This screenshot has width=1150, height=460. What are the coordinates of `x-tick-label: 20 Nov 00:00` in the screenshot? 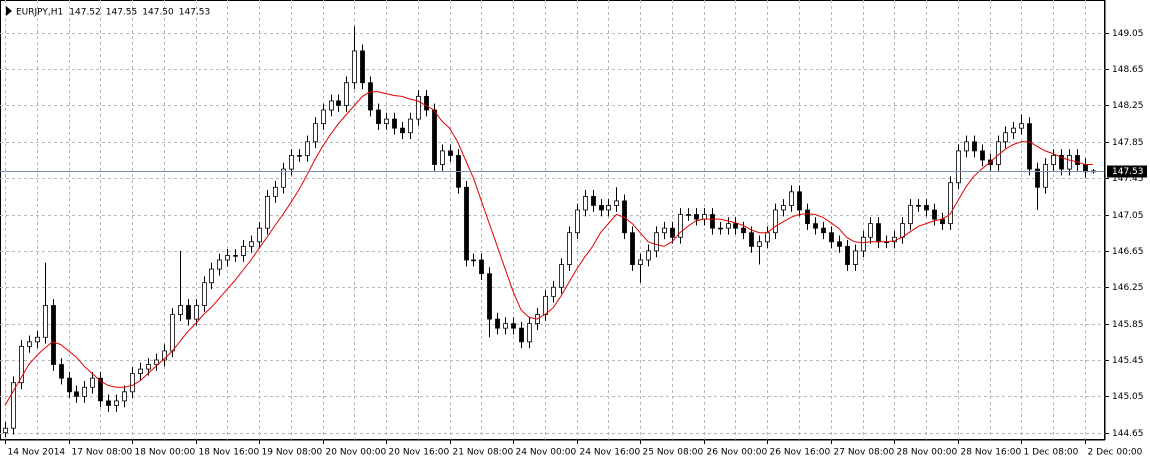 It's located at (356, 453).